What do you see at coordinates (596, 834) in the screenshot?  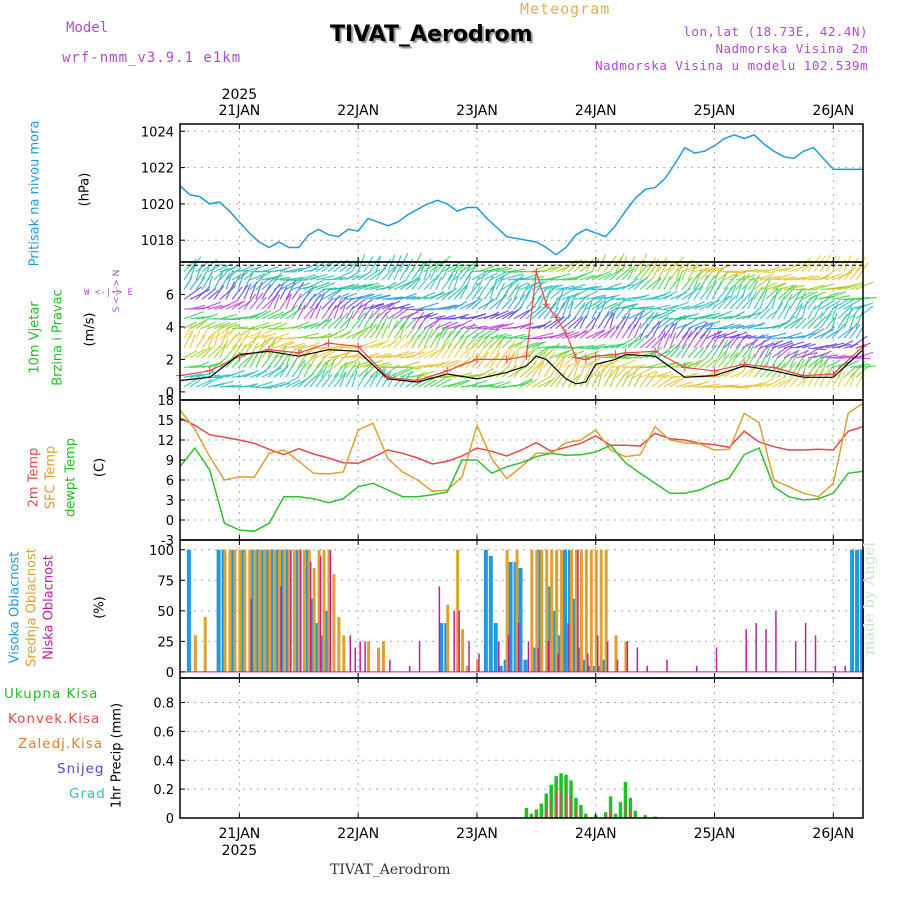 I see `bottom-day-label: 24JAN` at bounding box center [596, 834].